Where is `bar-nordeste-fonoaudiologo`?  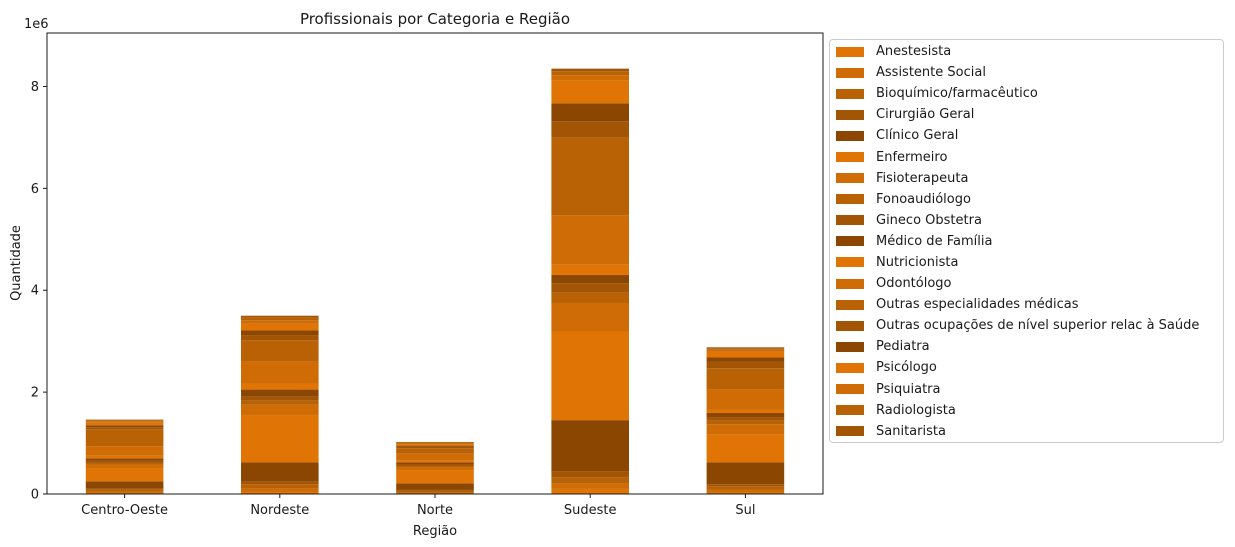
bar-nordeste-fonoaudiologo is located at coordinates (280, 402).